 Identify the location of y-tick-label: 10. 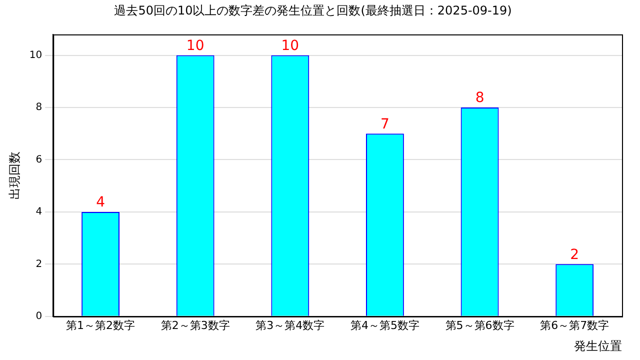
(35, 55).